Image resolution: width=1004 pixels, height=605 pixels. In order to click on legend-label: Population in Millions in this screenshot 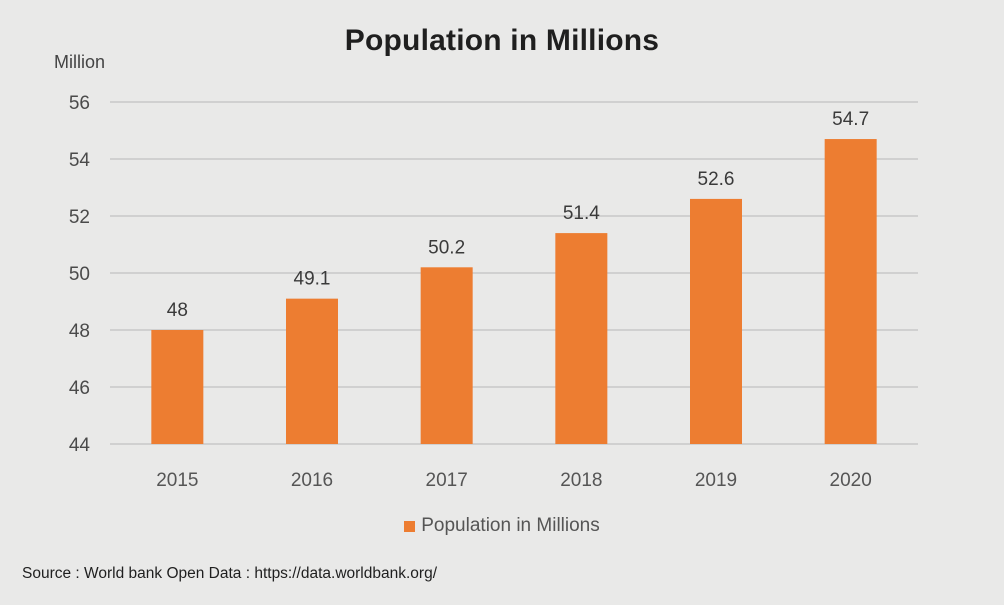, I will do `click(510, 525)`.